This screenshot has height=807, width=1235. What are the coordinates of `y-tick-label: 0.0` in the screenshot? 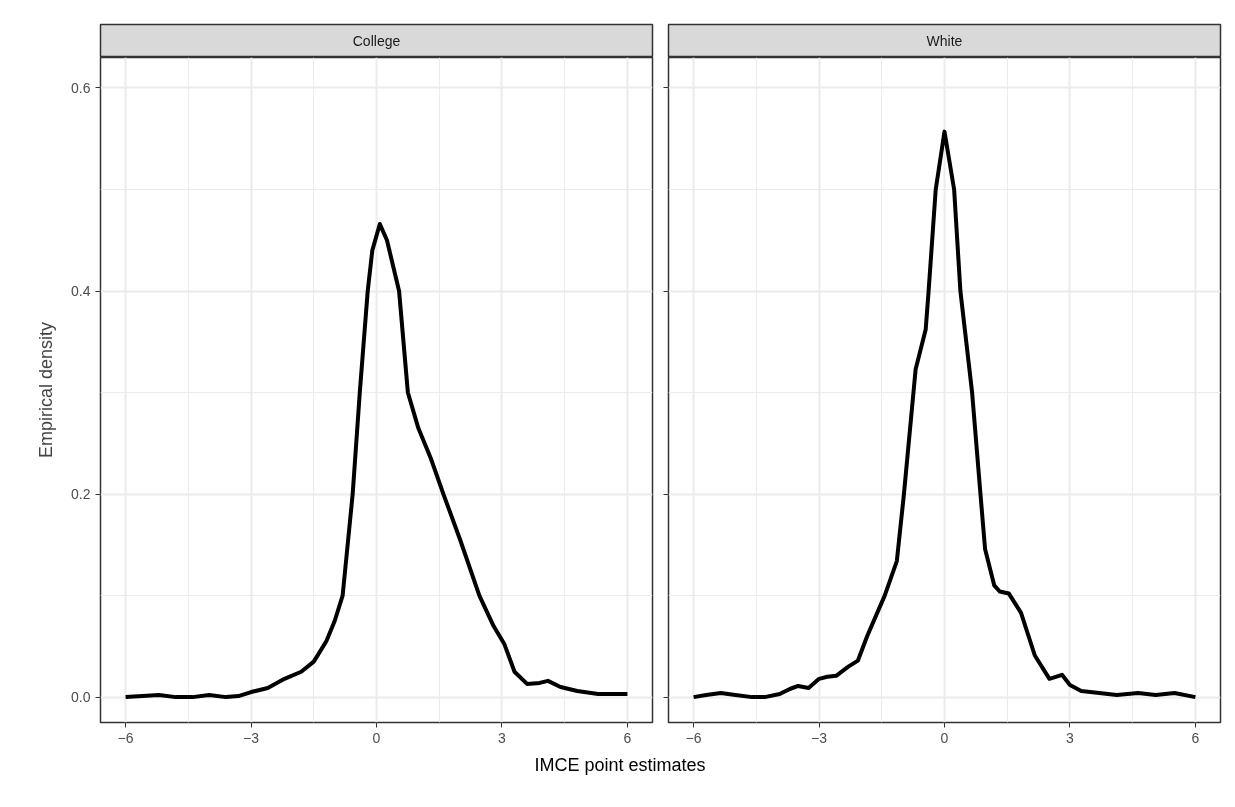 It's located at (81, 697).